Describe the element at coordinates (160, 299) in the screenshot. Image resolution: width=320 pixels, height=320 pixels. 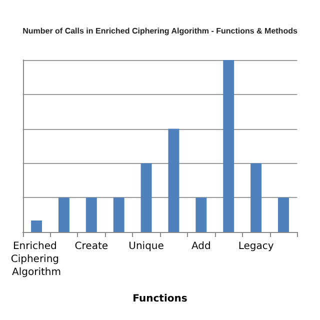
I see `x-axis-title: Functions` at that location.